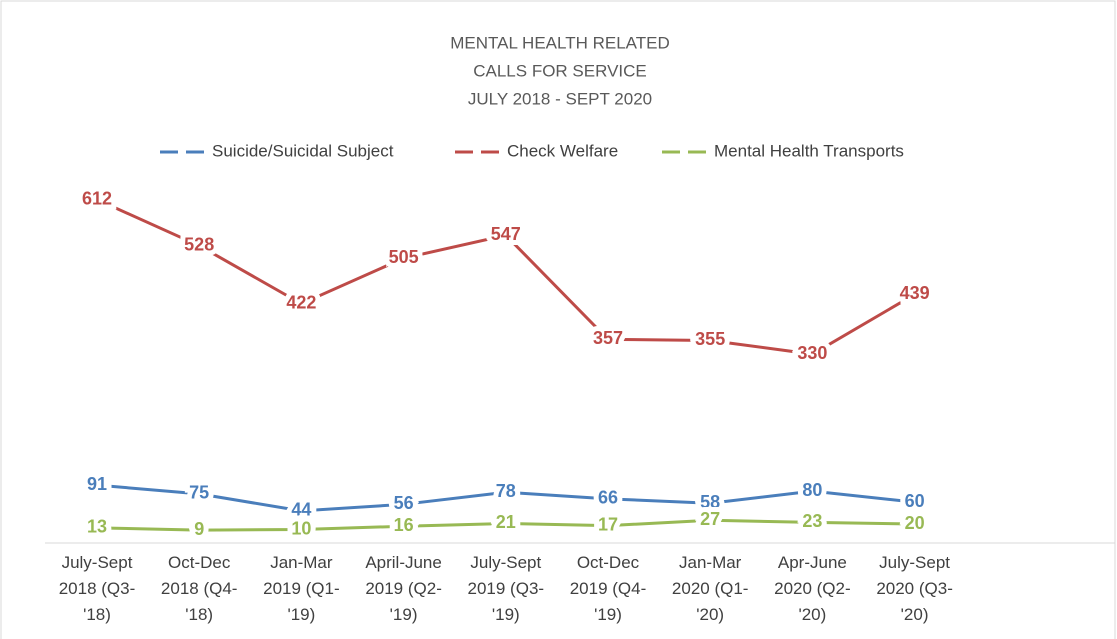  Describe the element at coordinates (97, 484) in the screenshot. I see `data-label: 91` at that location.